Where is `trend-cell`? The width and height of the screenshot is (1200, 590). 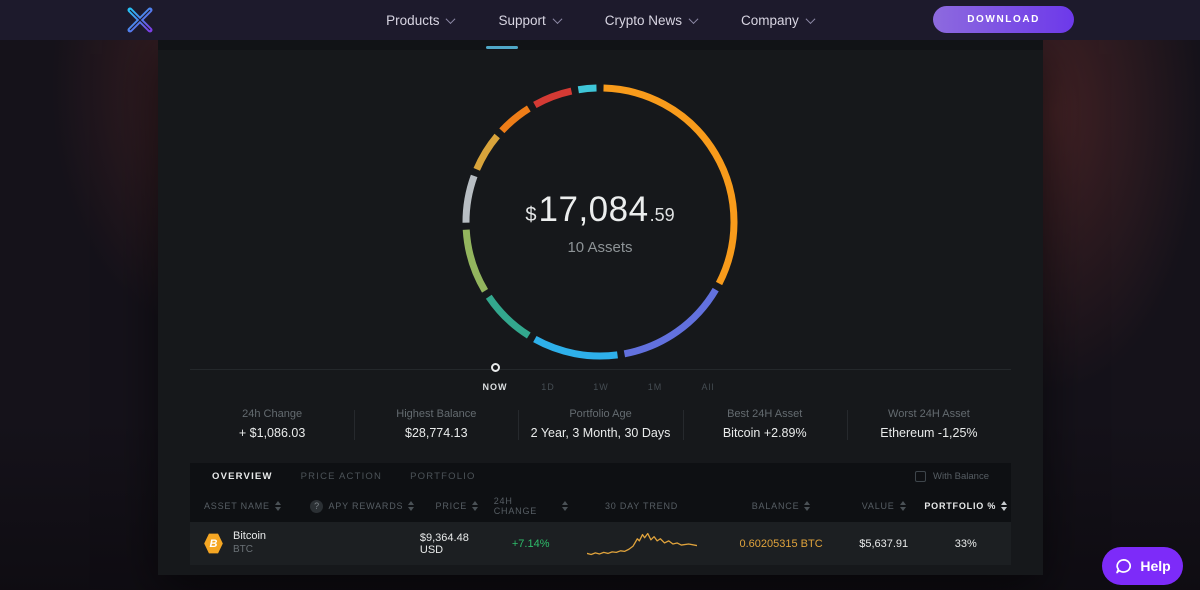 trend-cell is located at coordinates (642, 544).